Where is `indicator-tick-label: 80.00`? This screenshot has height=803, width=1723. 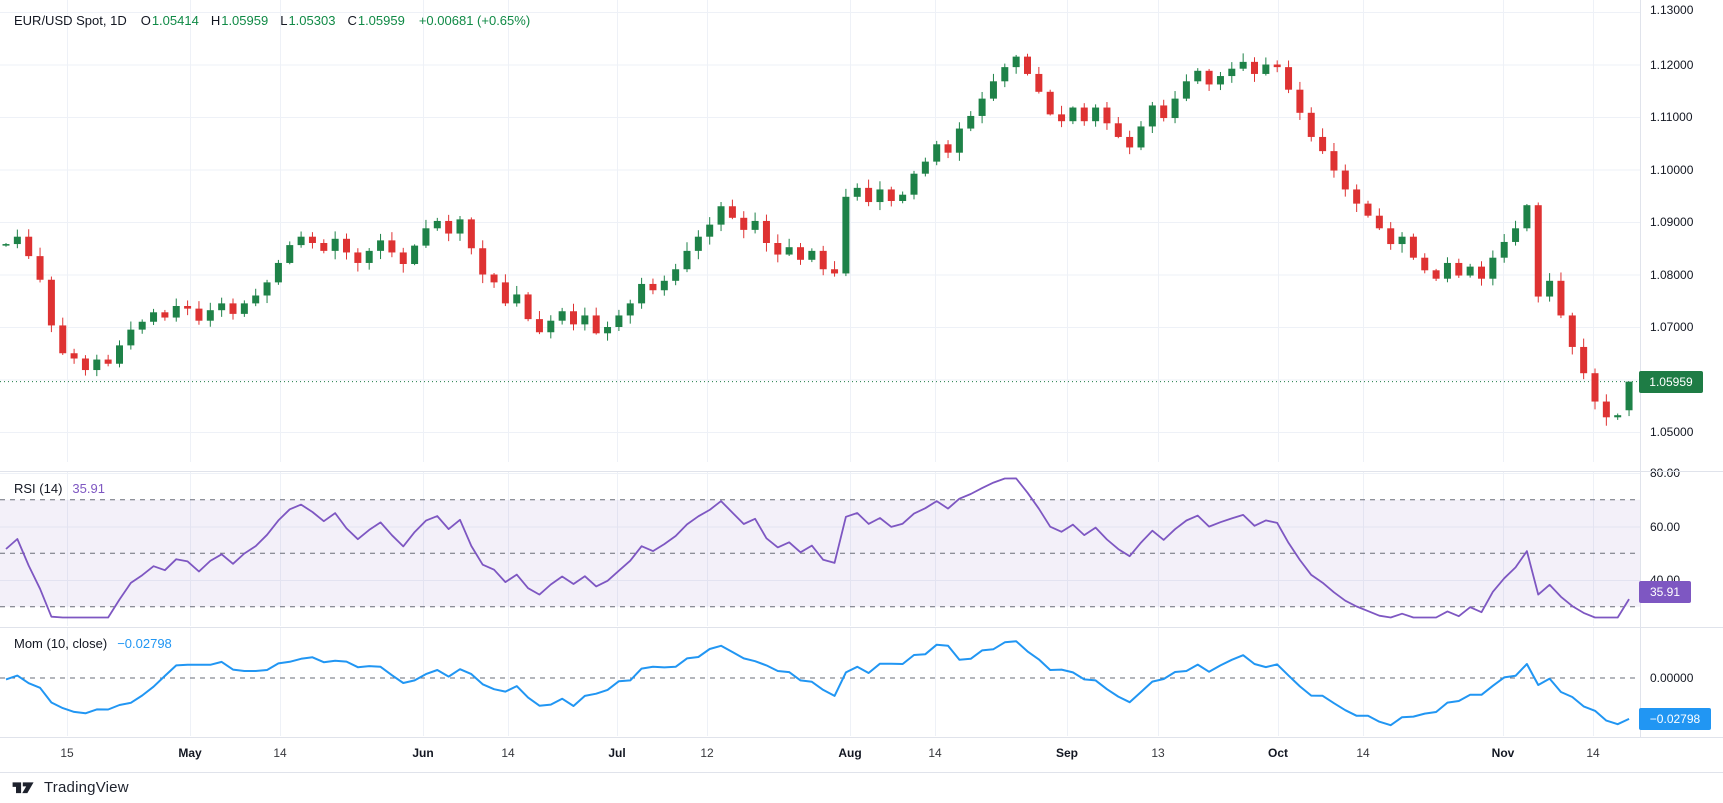 indicator-tick-label: 80.00 is located at coordinates (1665, 473).